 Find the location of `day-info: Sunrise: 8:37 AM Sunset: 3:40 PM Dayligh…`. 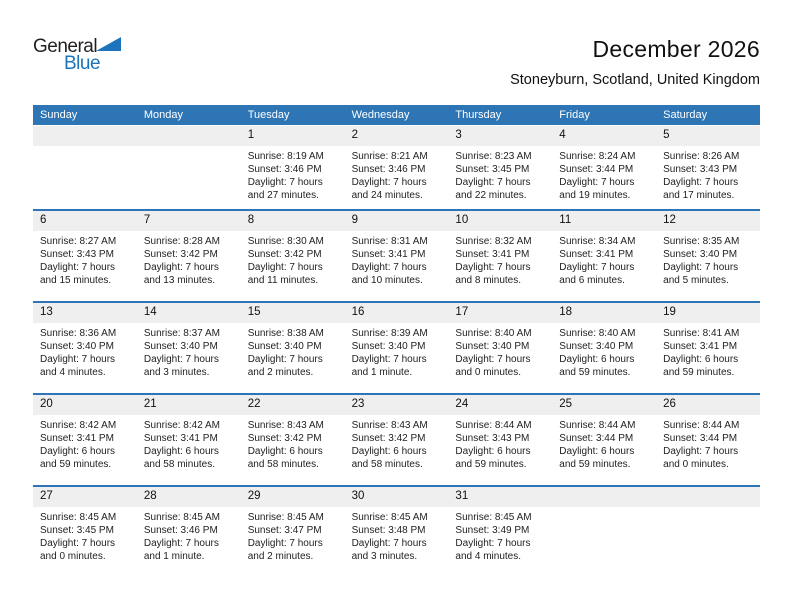

day-info: Sunrise: 8:37 AM Sunset: 3:40 PM Dayligh… is located at coordinates (189, 351).